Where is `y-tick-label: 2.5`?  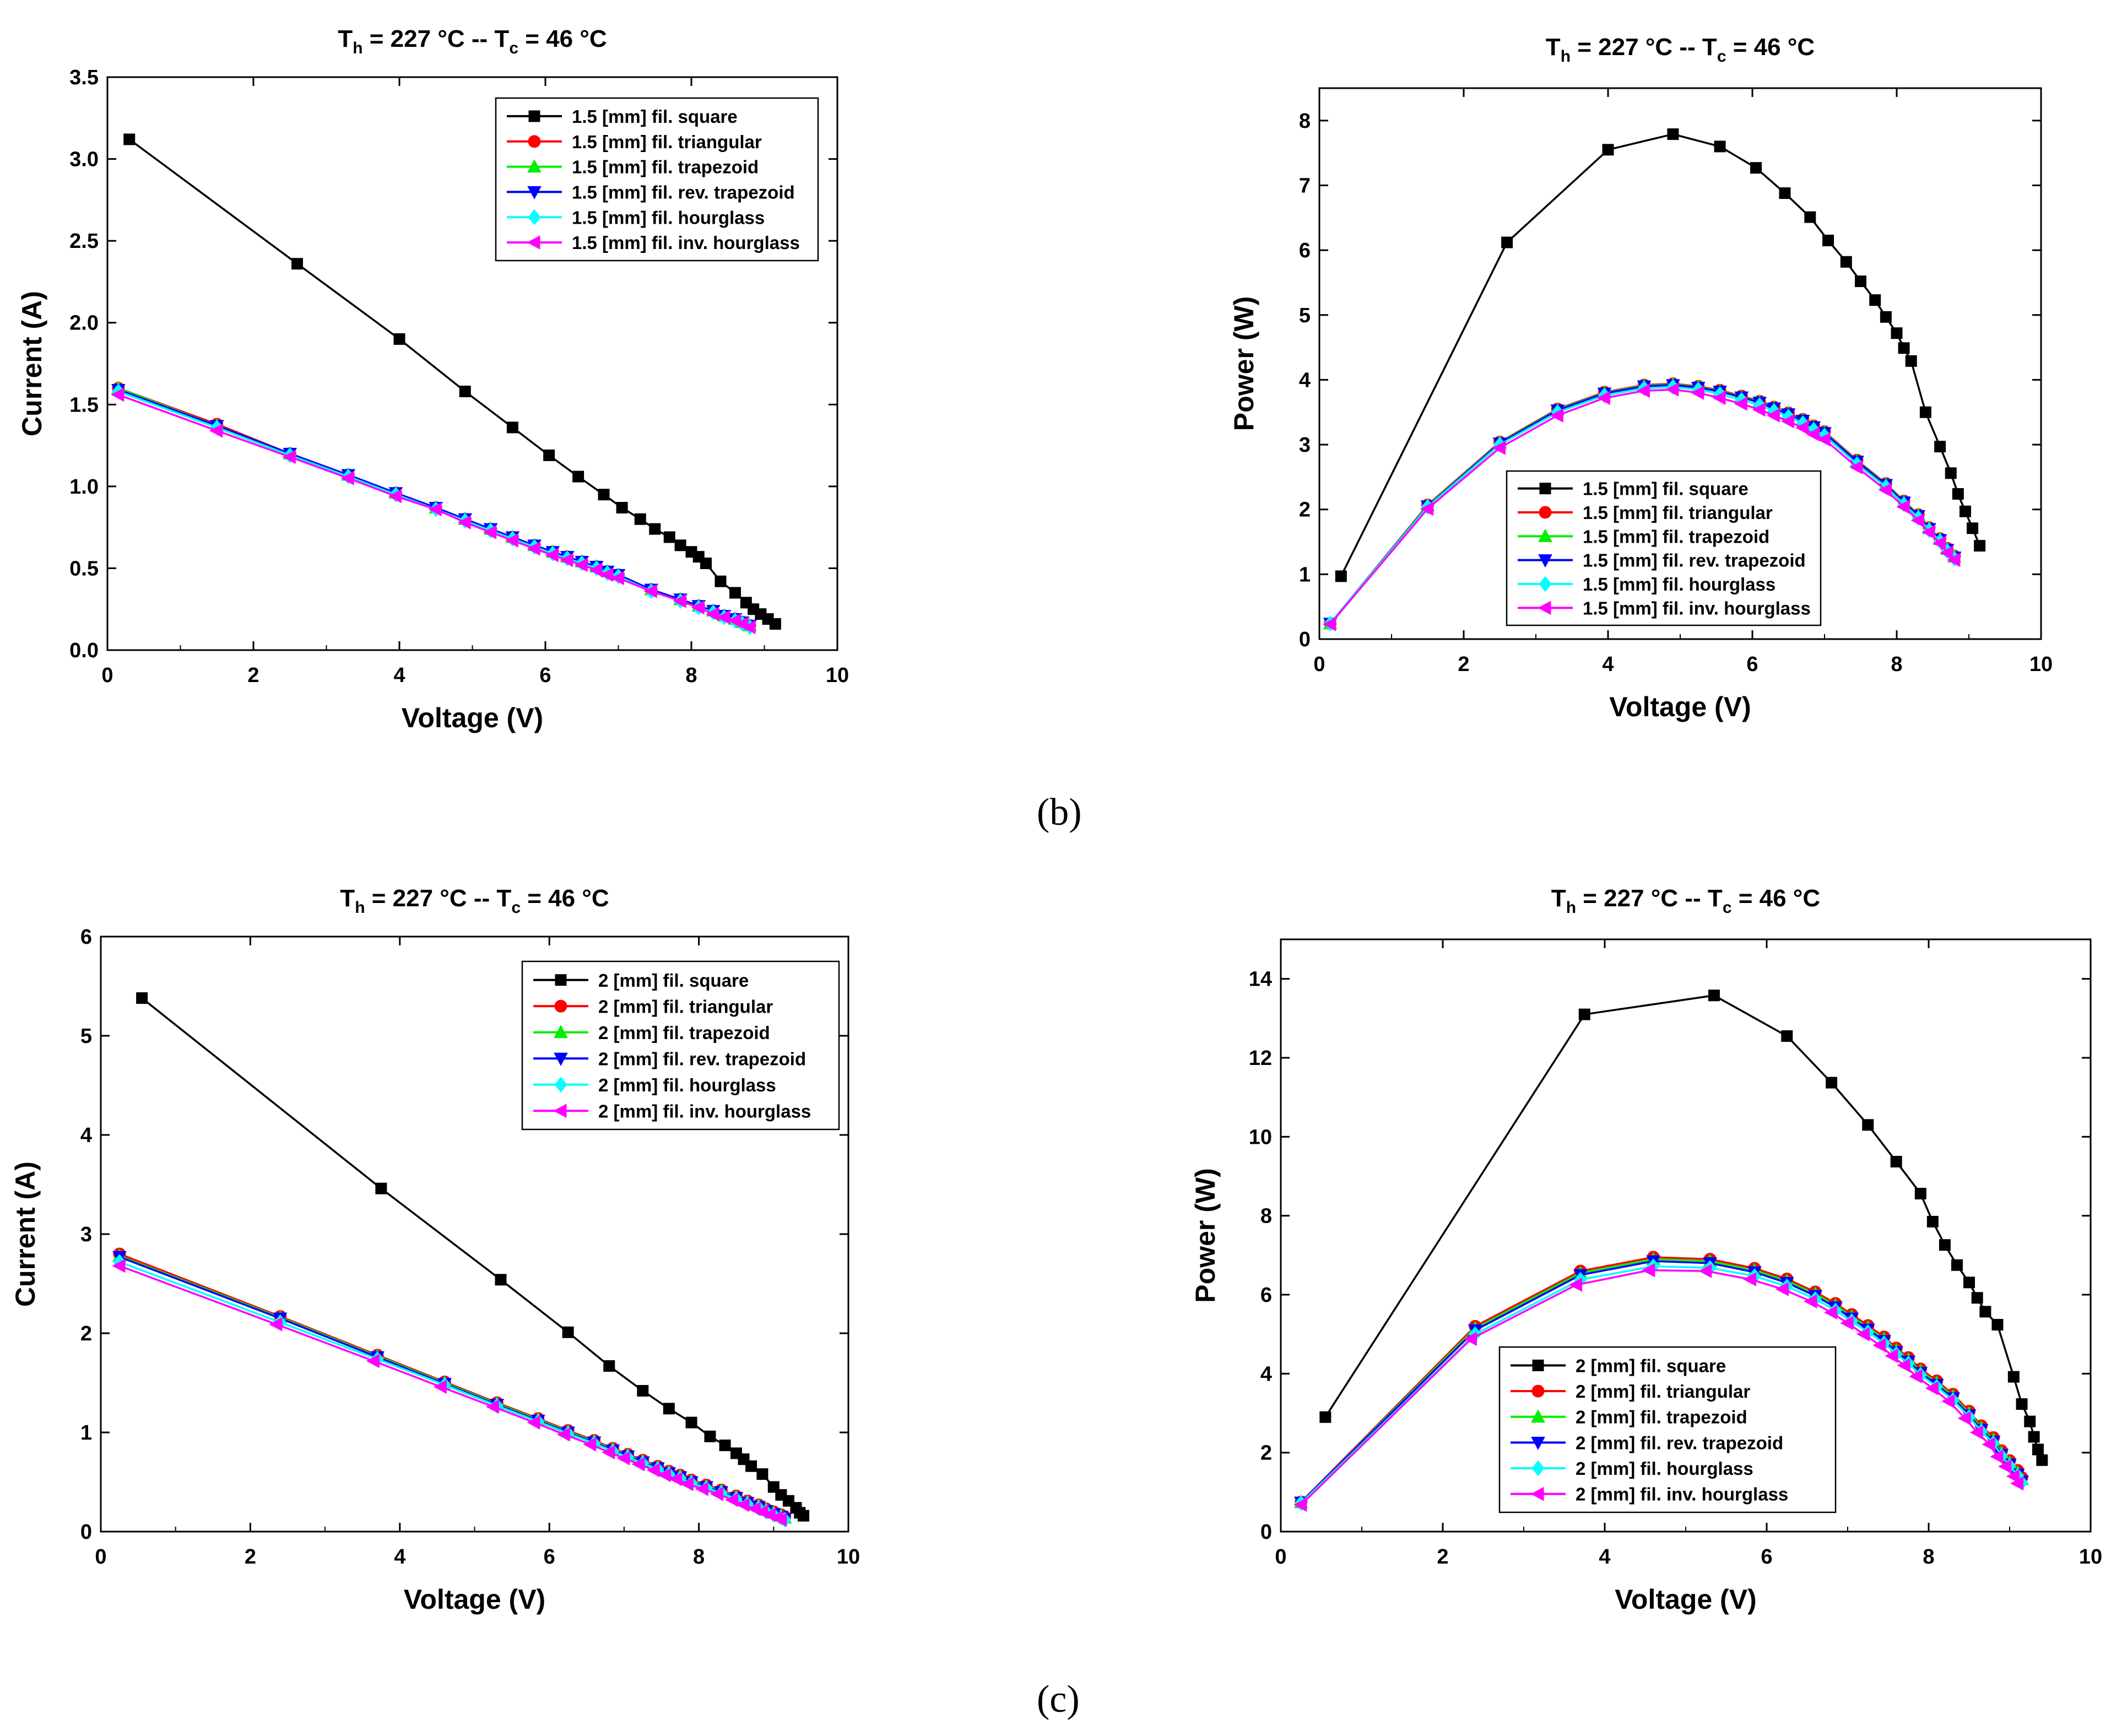
y-tick-label: 2.5 is located at coordinates (84, 241).